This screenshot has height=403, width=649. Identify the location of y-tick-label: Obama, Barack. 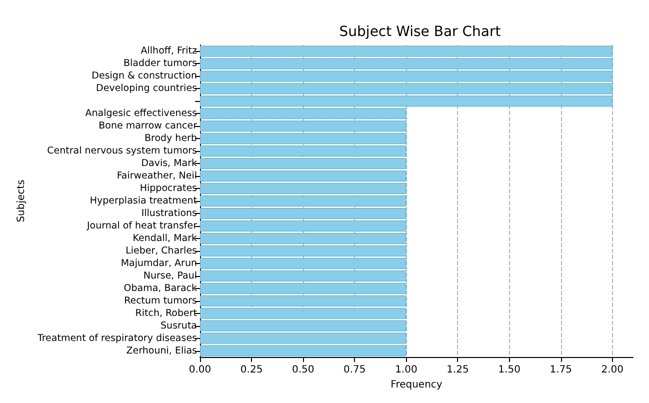
(161, 288).